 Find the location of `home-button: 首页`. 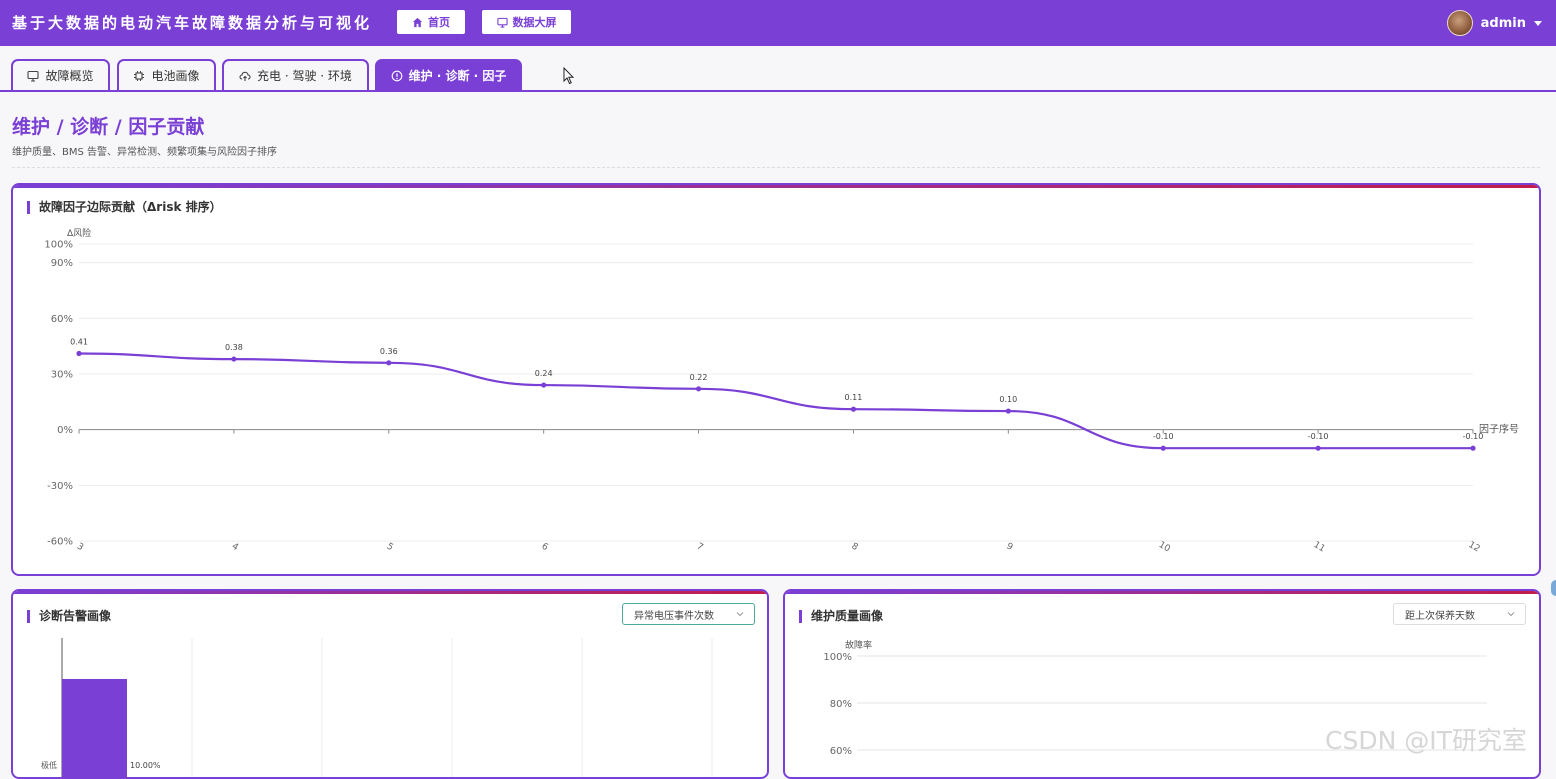

home-button: 首页 is located at coordinates (431, 22).